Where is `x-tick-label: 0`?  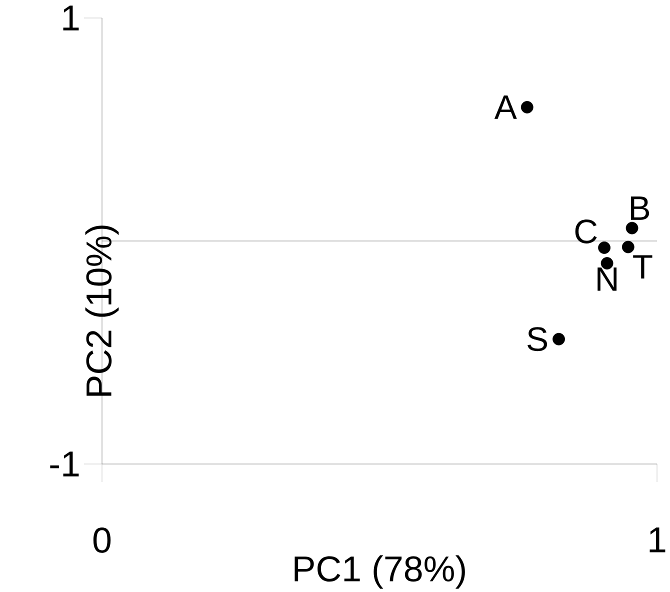
x-tick-label: 0 is located at coordinates (102, 540).